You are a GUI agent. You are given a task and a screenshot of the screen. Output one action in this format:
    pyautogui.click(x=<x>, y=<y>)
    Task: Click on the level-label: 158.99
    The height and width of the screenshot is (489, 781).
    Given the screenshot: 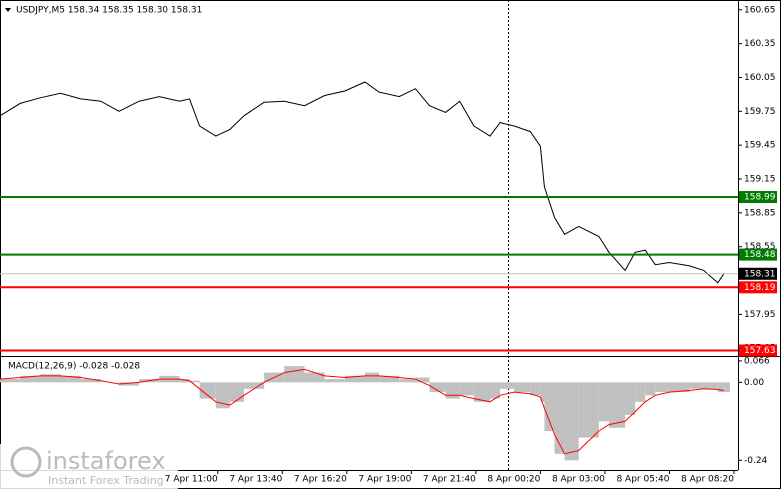 What is the action you would take?
    pyautogui.click(x=760, y=198)
    